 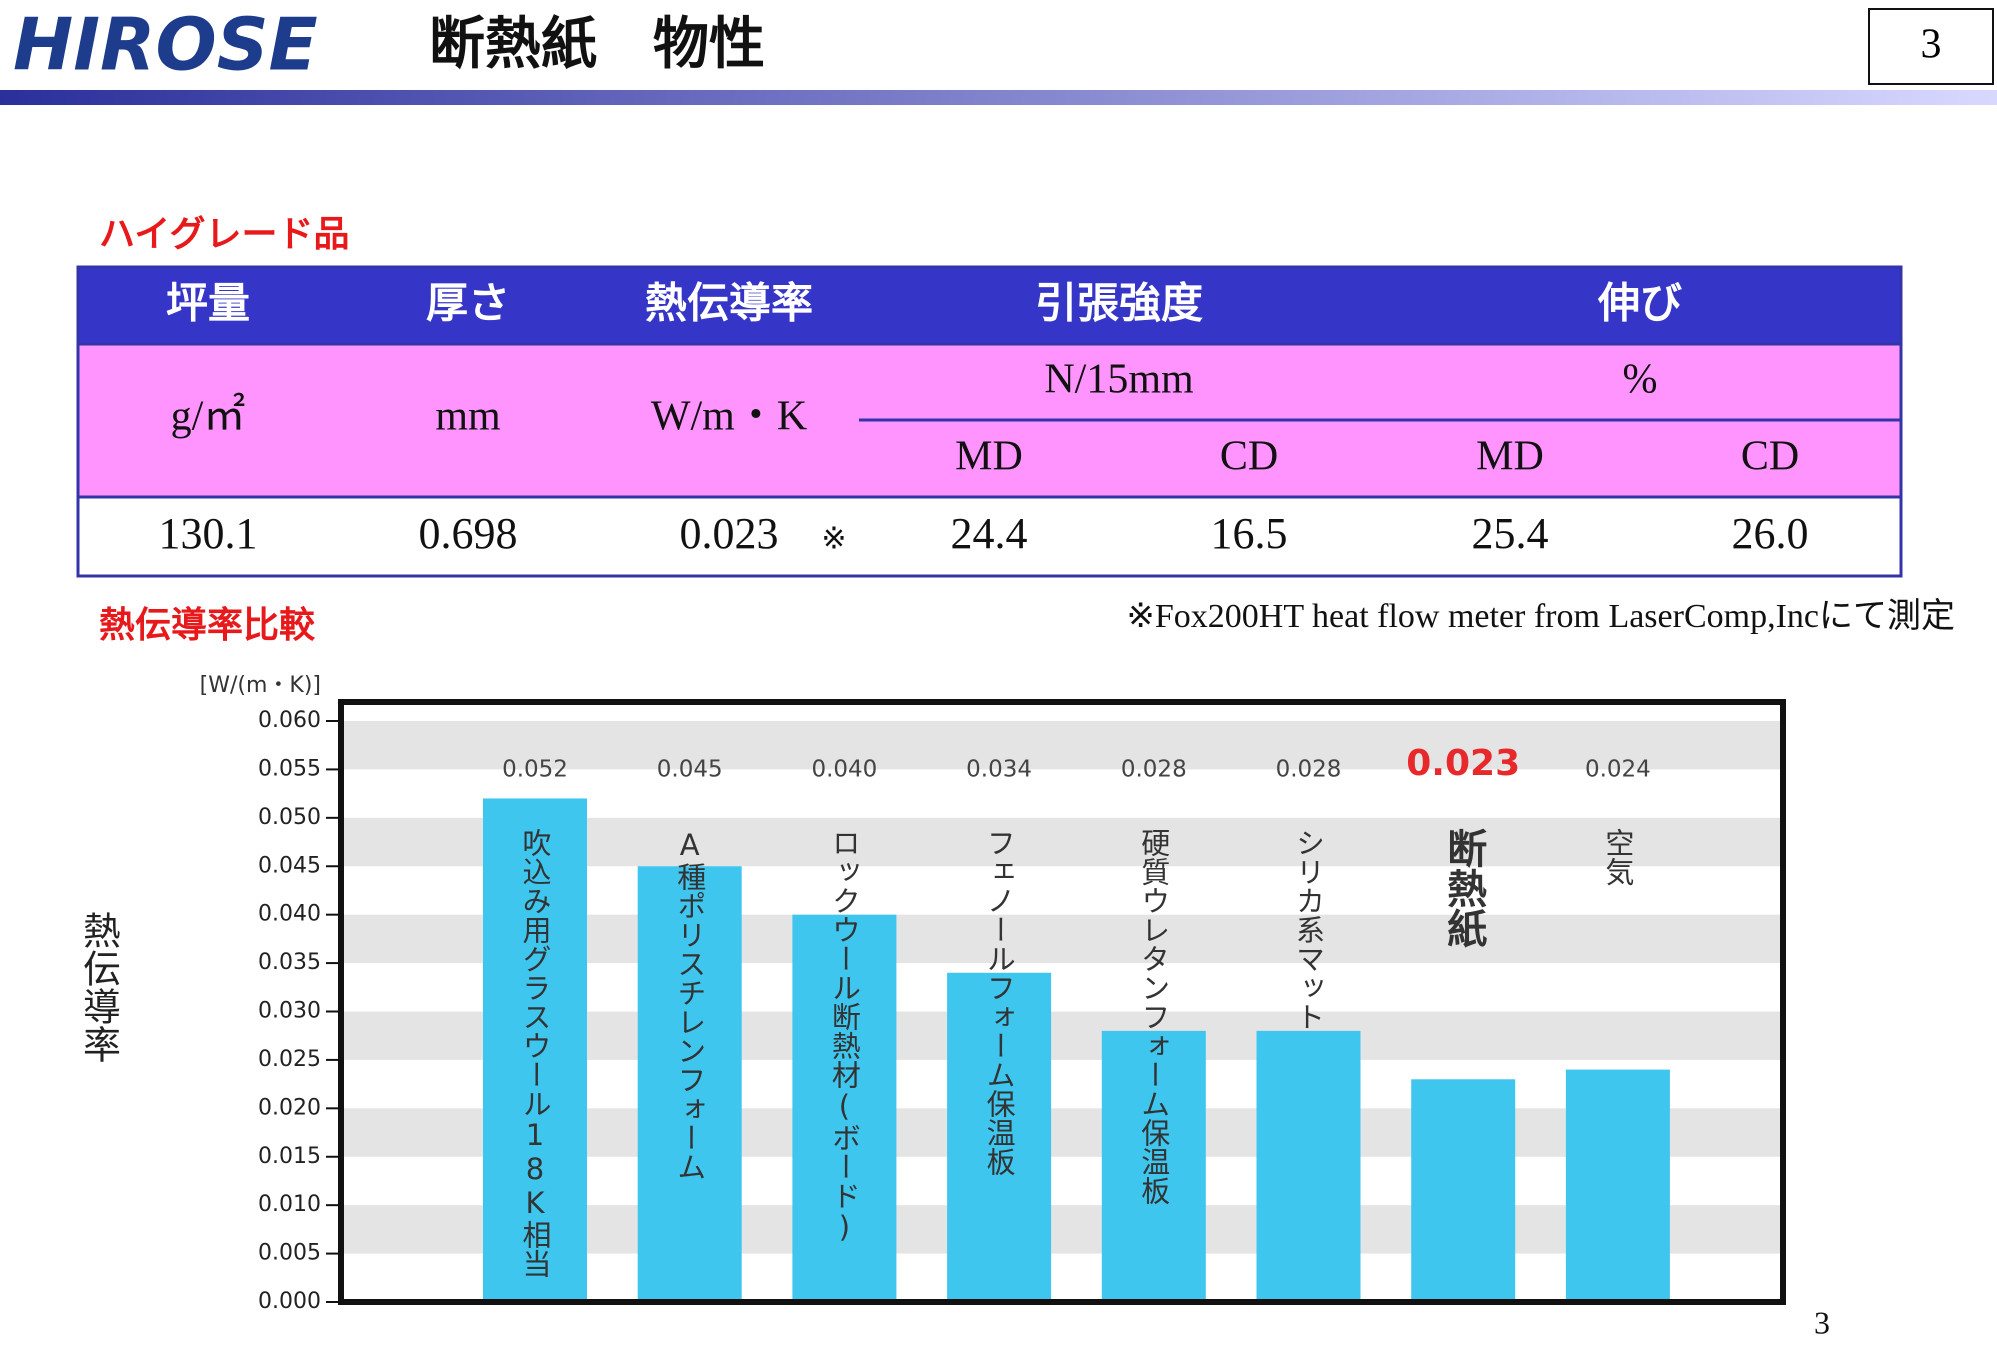 What do you see at coordinates (1822, 1322) in the screenshot?
I see `page-number: 3` at bounding box center [1822, 1322].